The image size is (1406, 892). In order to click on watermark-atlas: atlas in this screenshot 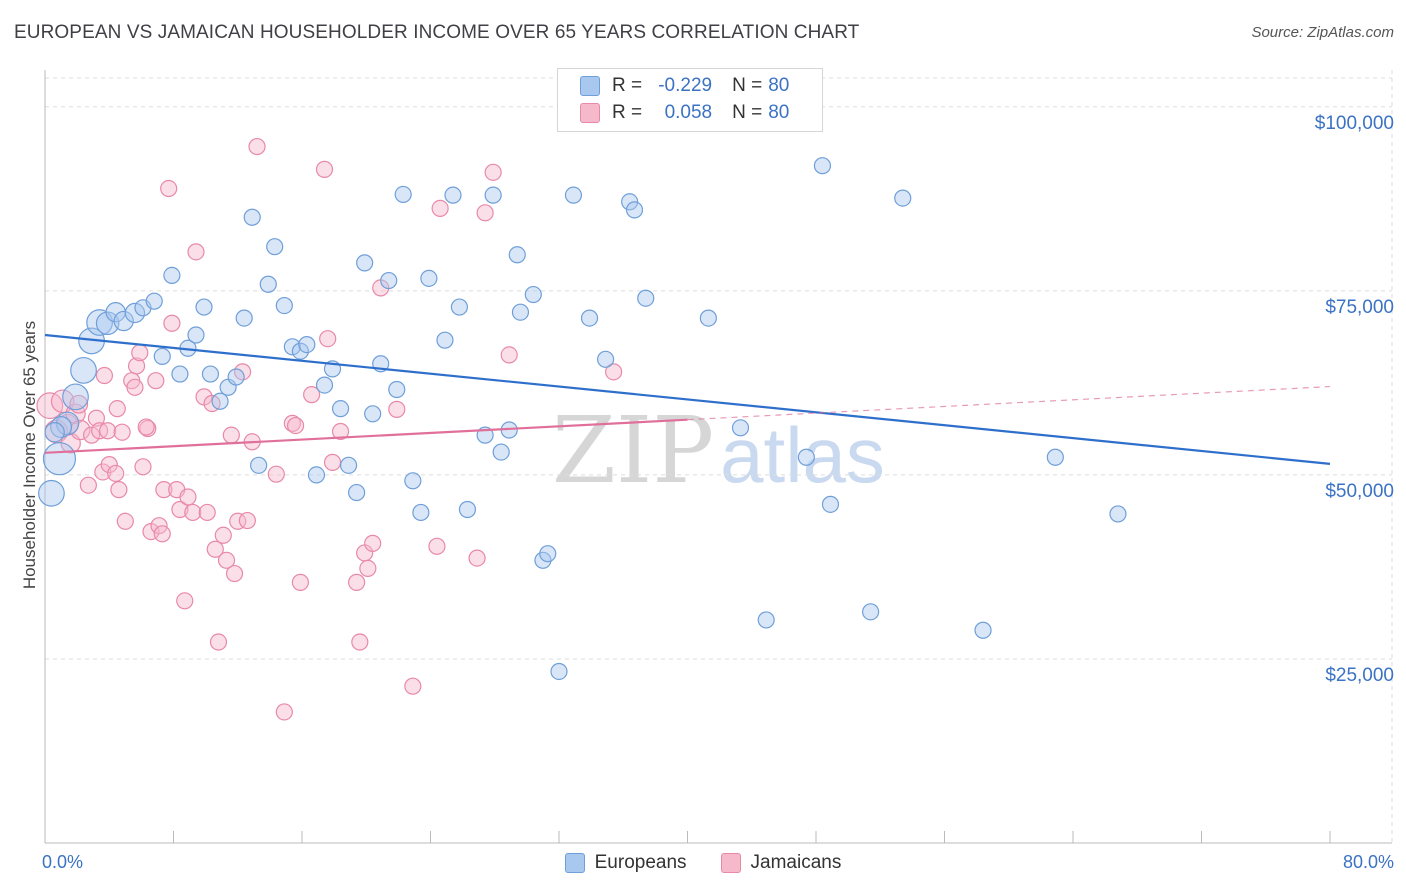, I will do `click(802, 455)`.